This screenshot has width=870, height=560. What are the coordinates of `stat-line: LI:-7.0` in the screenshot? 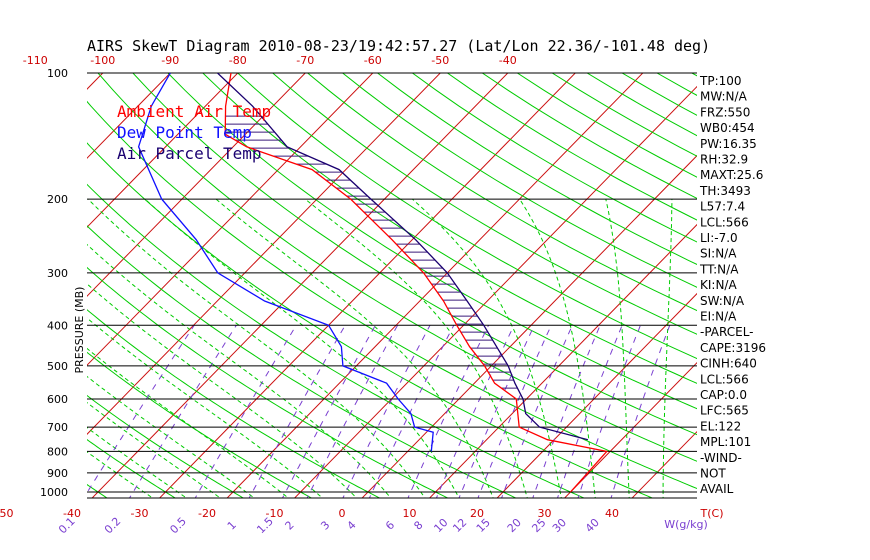 It's located at (719, 238).